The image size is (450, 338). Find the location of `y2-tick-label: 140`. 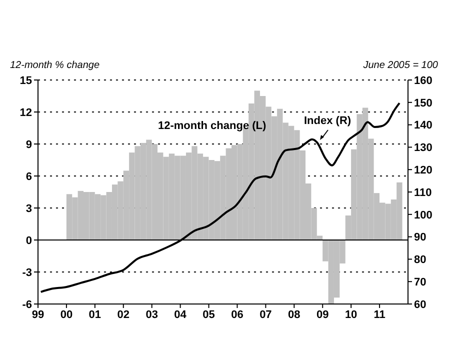

y2-tick-label: 140 is located at coordinates (423, 126).